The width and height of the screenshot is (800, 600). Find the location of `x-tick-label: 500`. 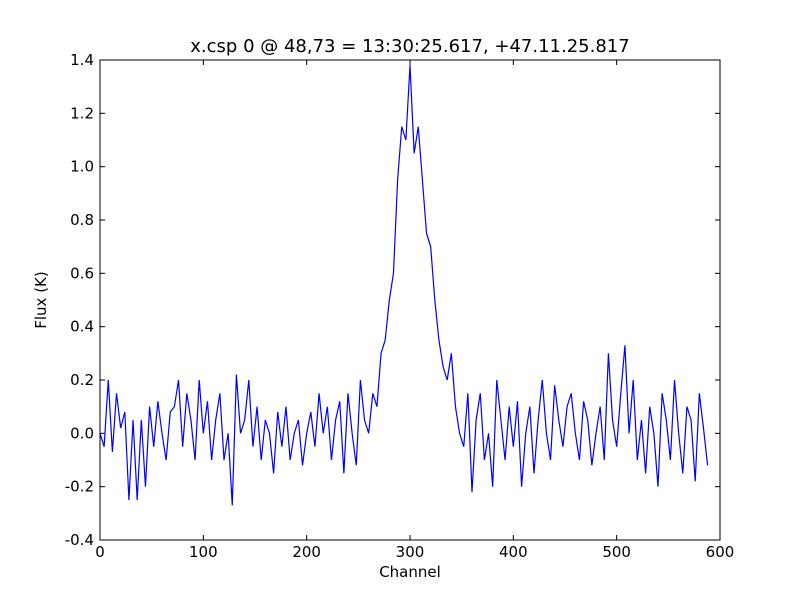

x-tick-label: 500 is located at coordinates (616, 552).